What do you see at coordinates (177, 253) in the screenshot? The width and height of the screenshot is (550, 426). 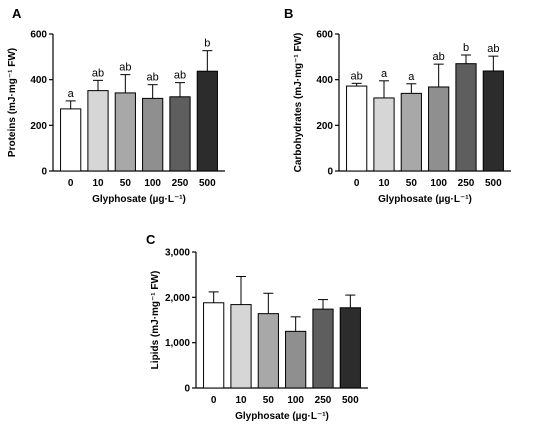 I see `y-tick-label: 3,000` at bounding box center [177, 253].